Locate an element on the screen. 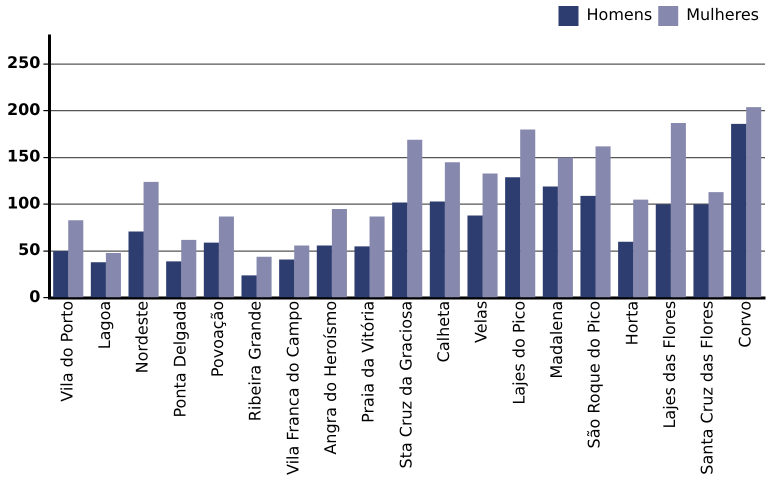  x-tick-label: Lagoa is located at coordinates (104, 325).